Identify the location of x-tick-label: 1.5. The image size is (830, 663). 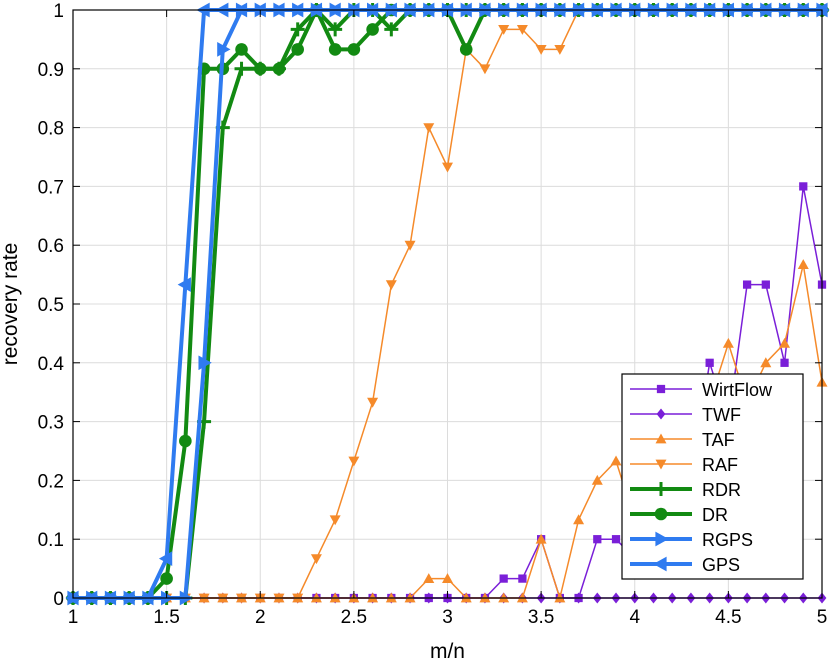
(166, 617).